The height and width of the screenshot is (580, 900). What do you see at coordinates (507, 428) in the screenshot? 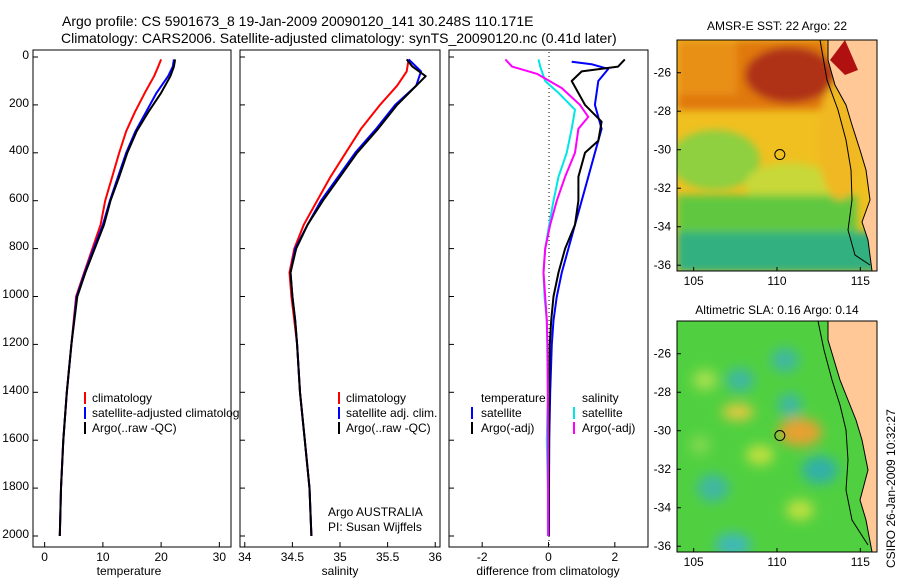
I see `legend-diff-argo: Argo(-adj)` at bounding box center [507, 428].